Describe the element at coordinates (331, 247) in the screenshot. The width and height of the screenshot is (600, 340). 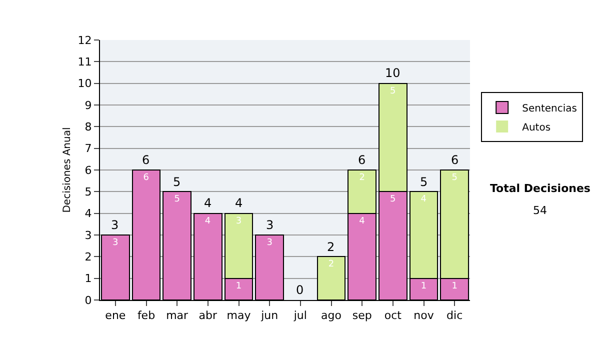
I see `total-label: 2` at that location.